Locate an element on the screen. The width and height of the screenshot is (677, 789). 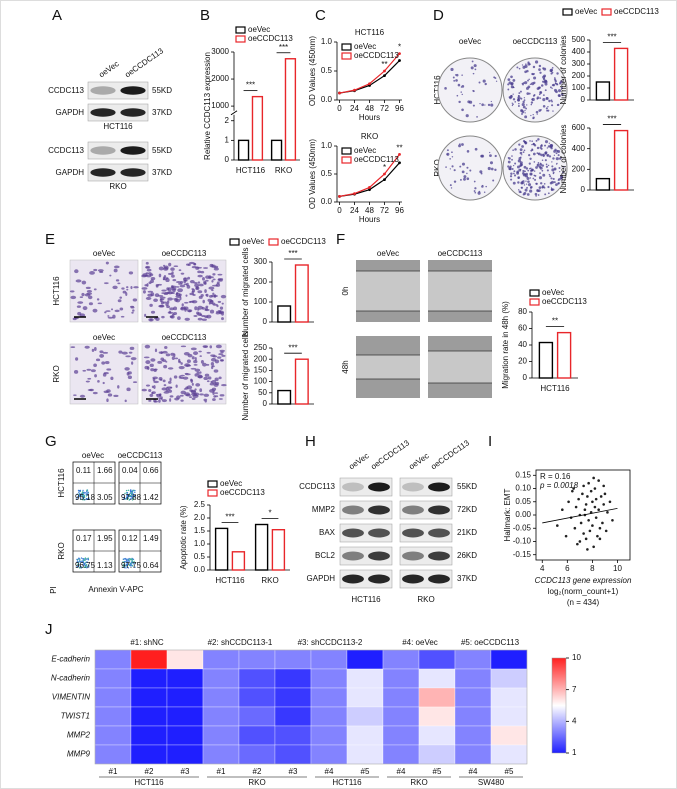
x-tick-label: 96 is located at coordinates (399, 210).